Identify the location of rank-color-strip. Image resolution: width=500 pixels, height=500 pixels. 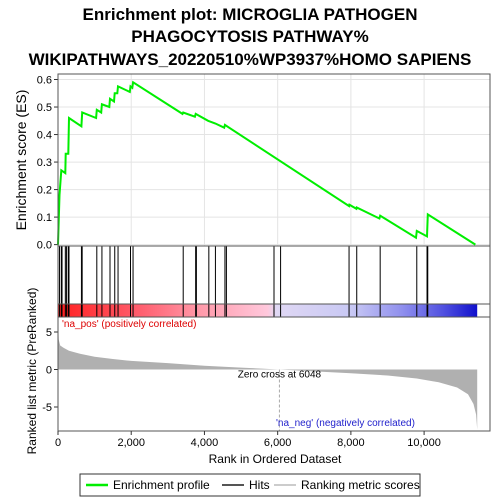
(274, 310).